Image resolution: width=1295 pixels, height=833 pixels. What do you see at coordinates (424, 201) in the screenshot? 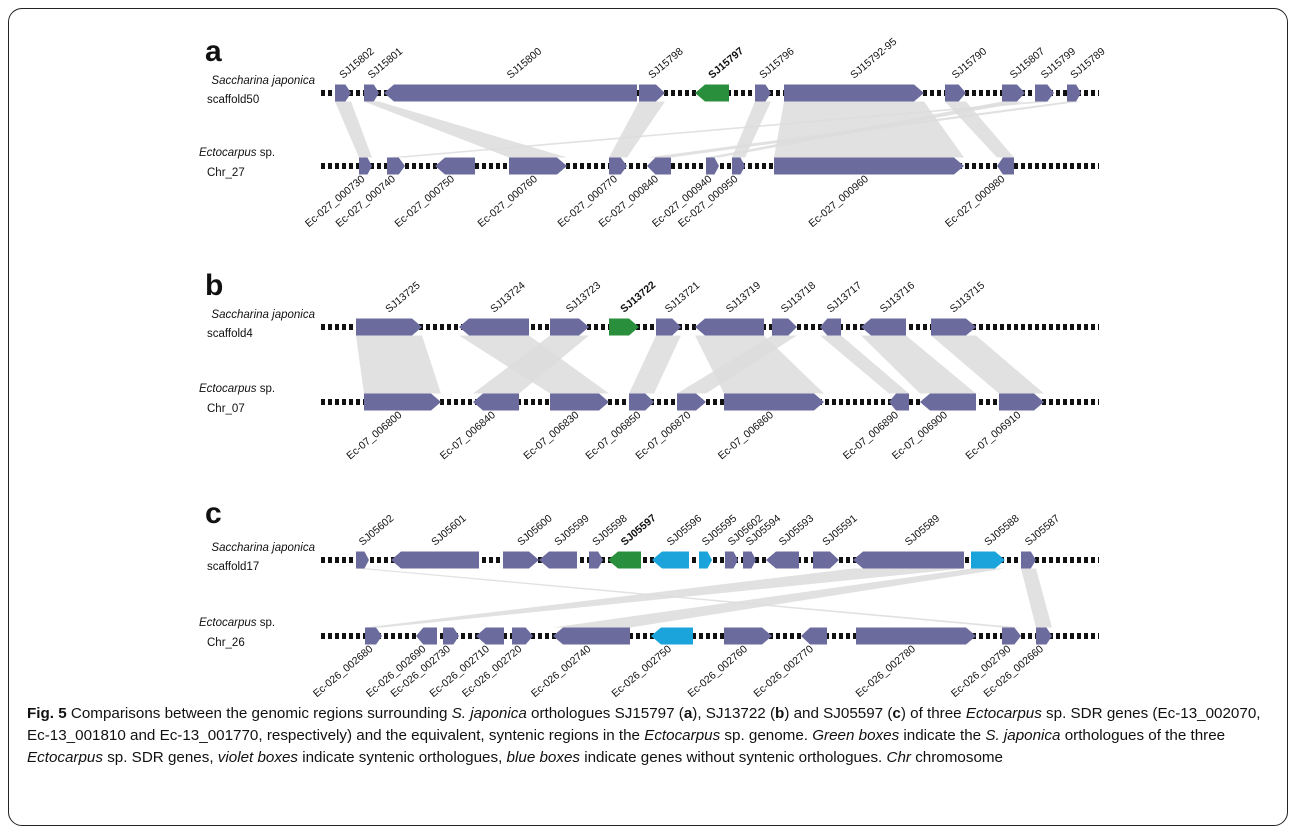
I see `bottom-gene-label: Ec-027_000750` at bounding box center [424, 201].